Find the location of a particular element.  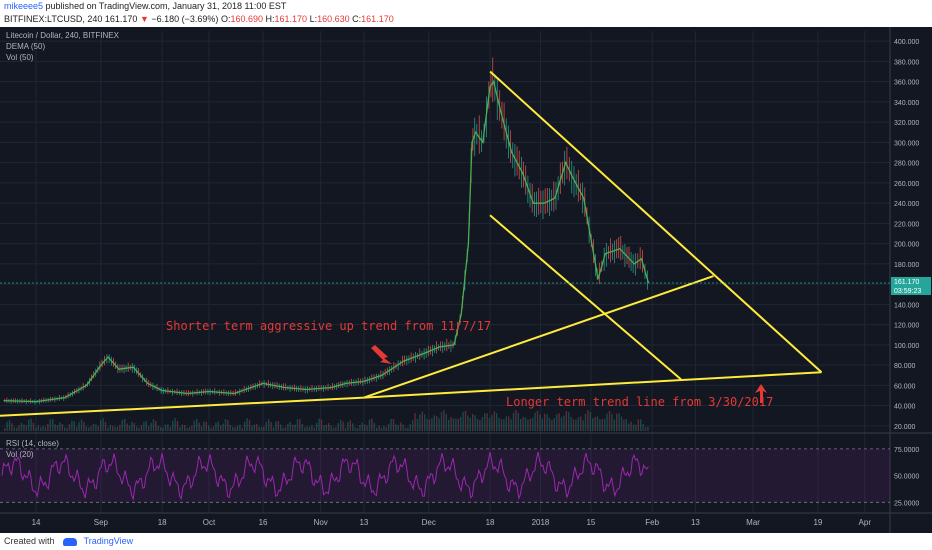

legend-rsi-vol: Vol (20) is located at coordinates (20, 454).